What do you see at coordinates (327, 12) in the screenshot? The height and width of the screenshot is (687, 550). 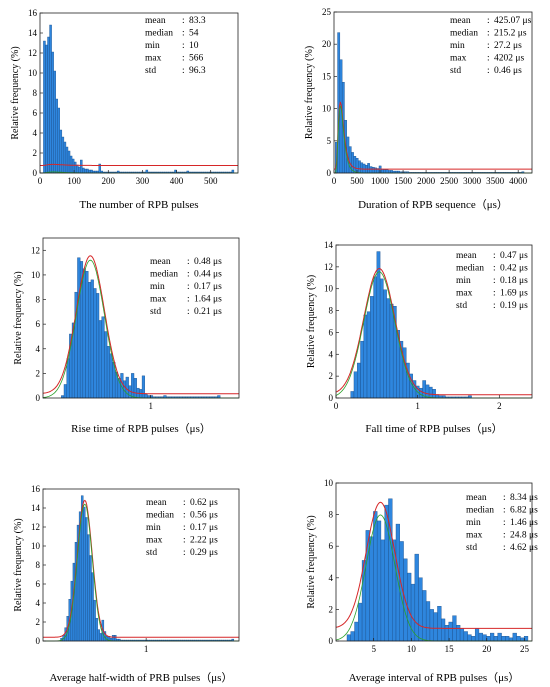 I see `y-tick-label: 25` at bounding box center [327, 12].